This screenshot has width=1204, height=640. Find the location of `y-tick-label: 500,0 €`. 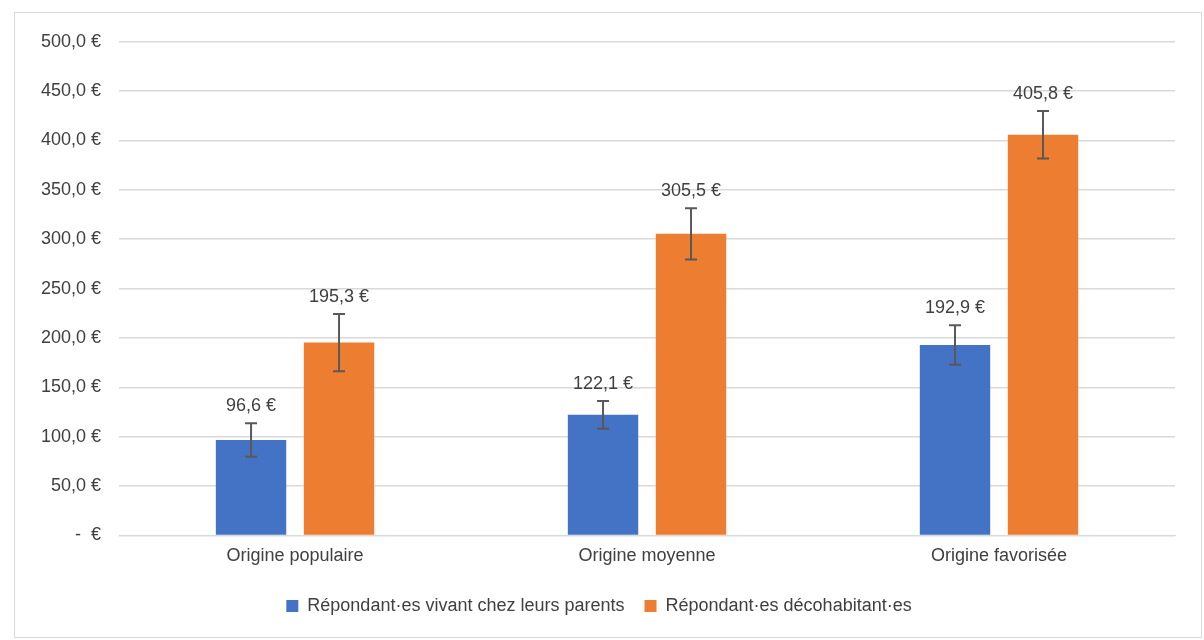

y-tick-label: 500,0 € is located at coordinates (71, 40).